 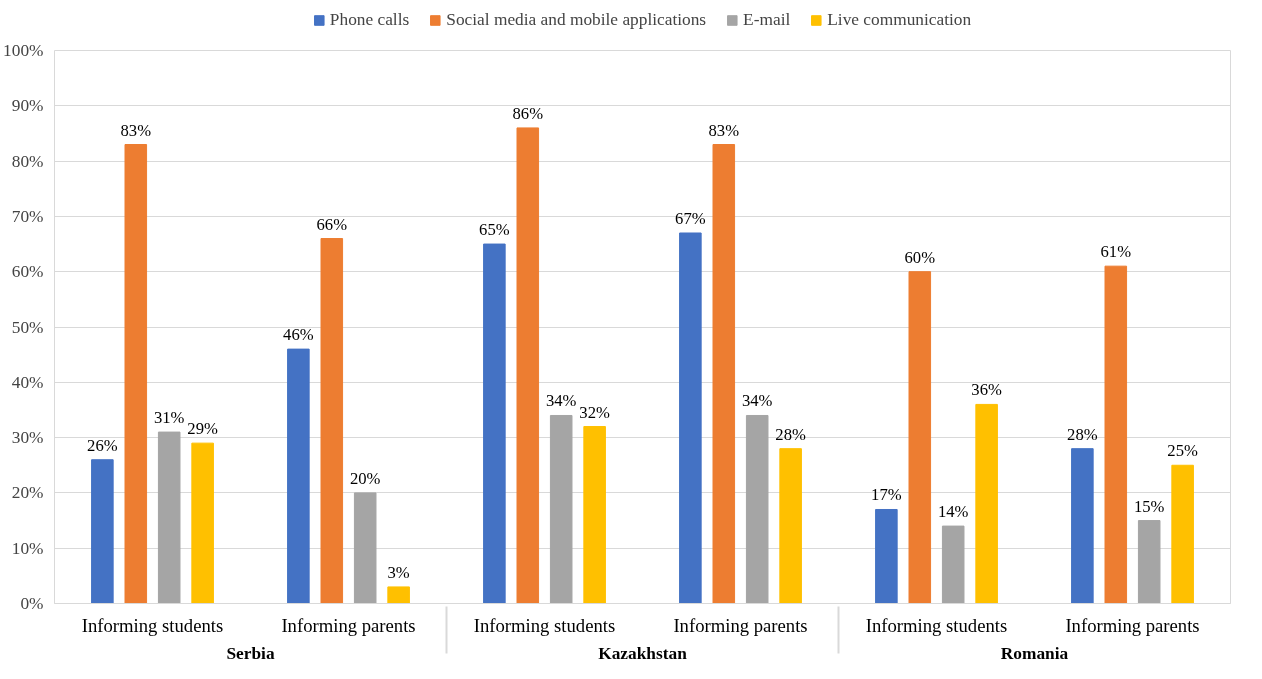 What do you see at coordinates (886, 495) in the screenshot?
I see `data-label: 17%` at bounding box center [886, 495].